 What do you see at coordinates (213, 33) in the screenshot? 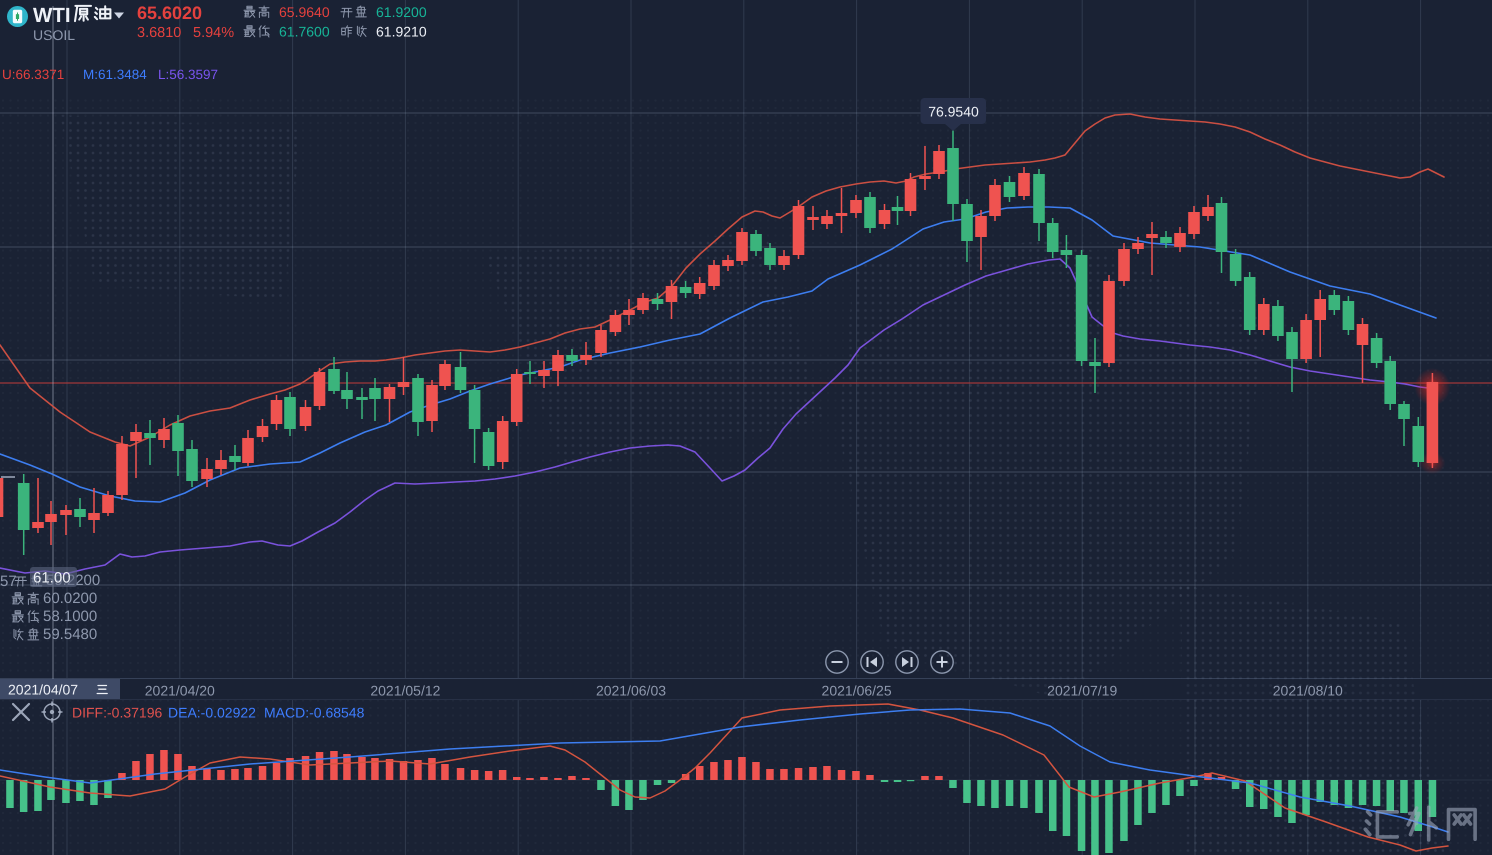
I see `svg-text: 5.94%` at bounding box center [213, 33].